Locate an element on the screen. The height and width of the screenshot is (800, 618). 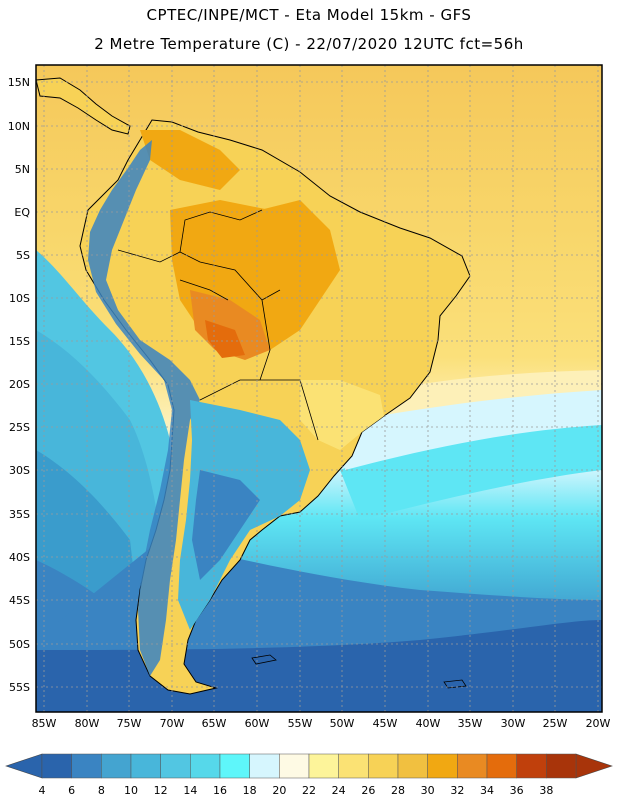
colorbar-label: 10 is located at coordinates (131, 790).